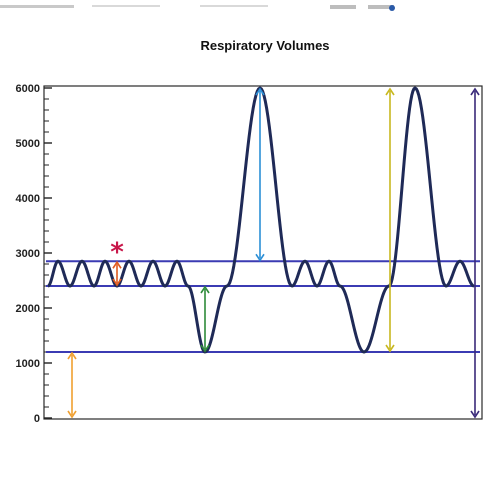  Describe the element at coordinates (197, 8) in the screenshot. I see `toolbar-fragments` at that location.